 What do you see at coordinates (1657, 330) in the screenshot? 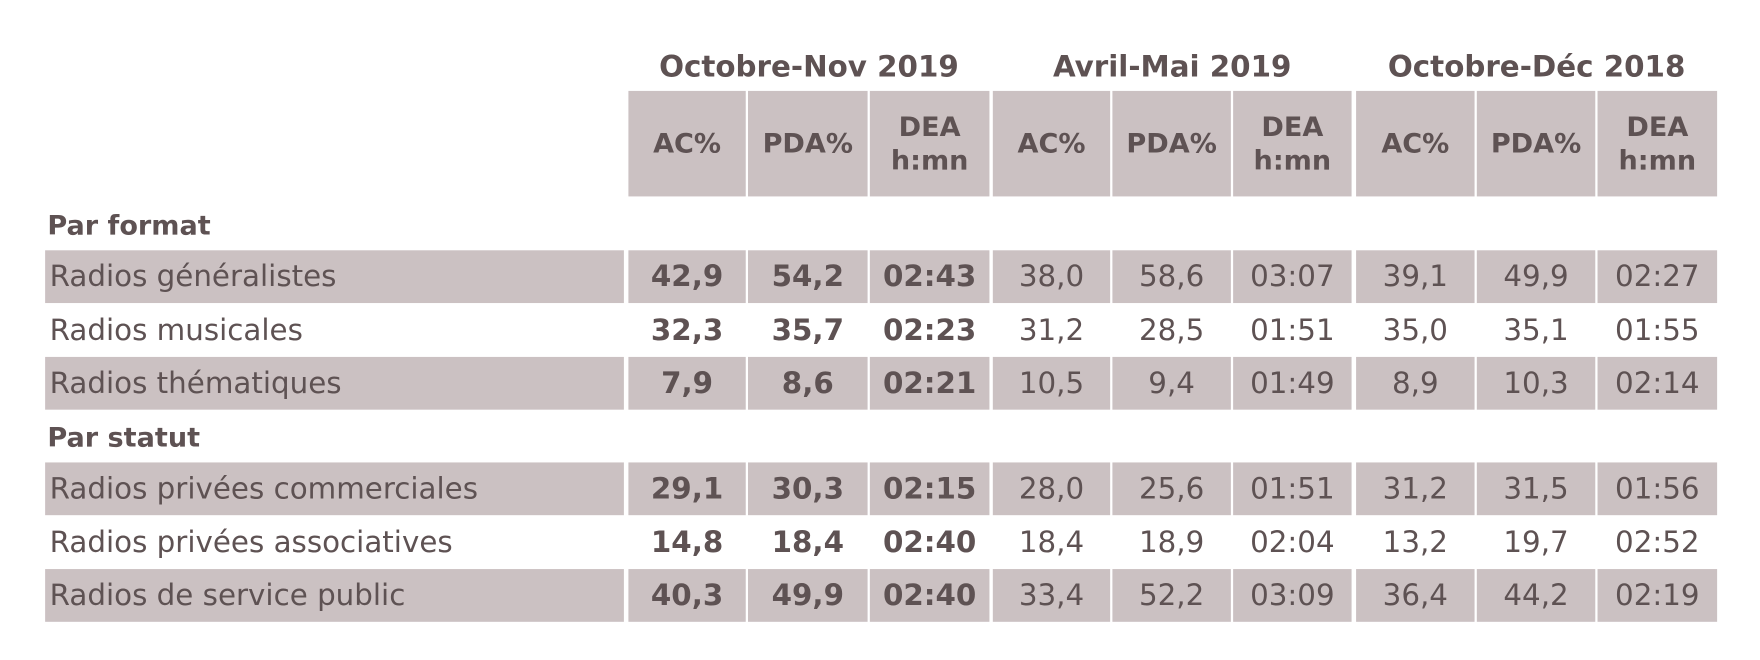
I see `table-cell: 01:55` at bounding box center [1657, 330].